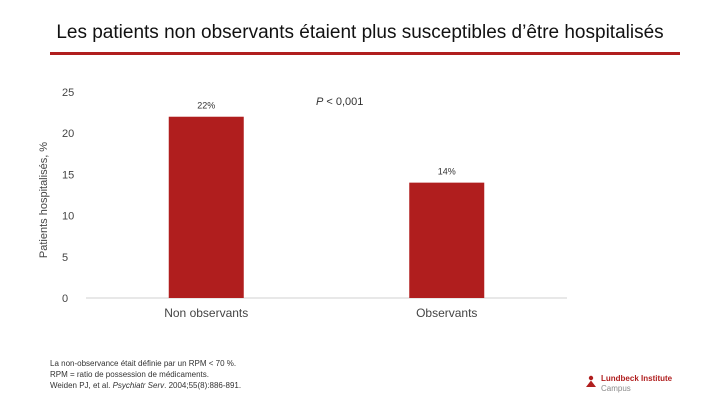  What do you see at coordinates (446, 313) in the screenshot?
I see `x-tick-label: Observants` at bounding box center [446, 313].